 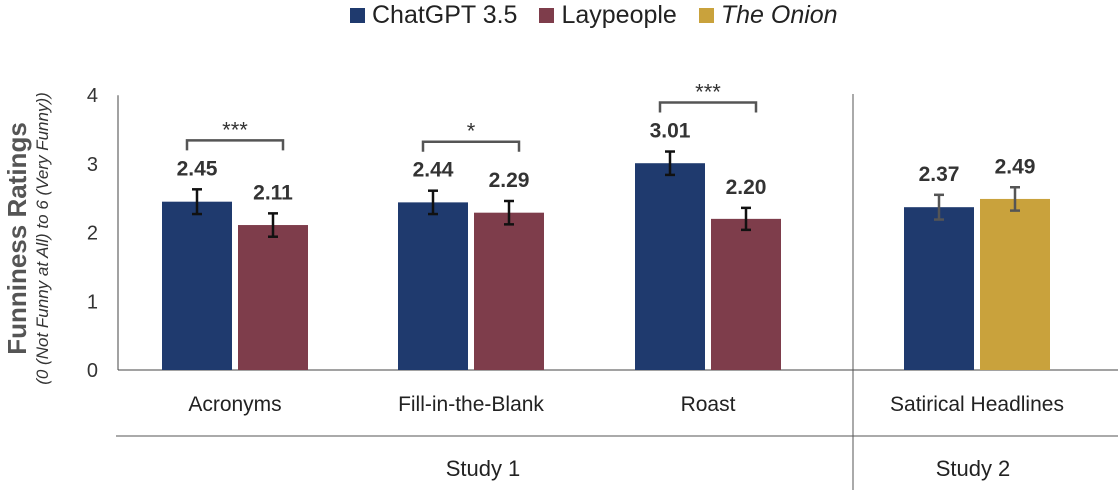 What do you see at coordinates (92, 234) in the screenshot?
I see `y-tick-label: 2` at bounding box center [92, 234].